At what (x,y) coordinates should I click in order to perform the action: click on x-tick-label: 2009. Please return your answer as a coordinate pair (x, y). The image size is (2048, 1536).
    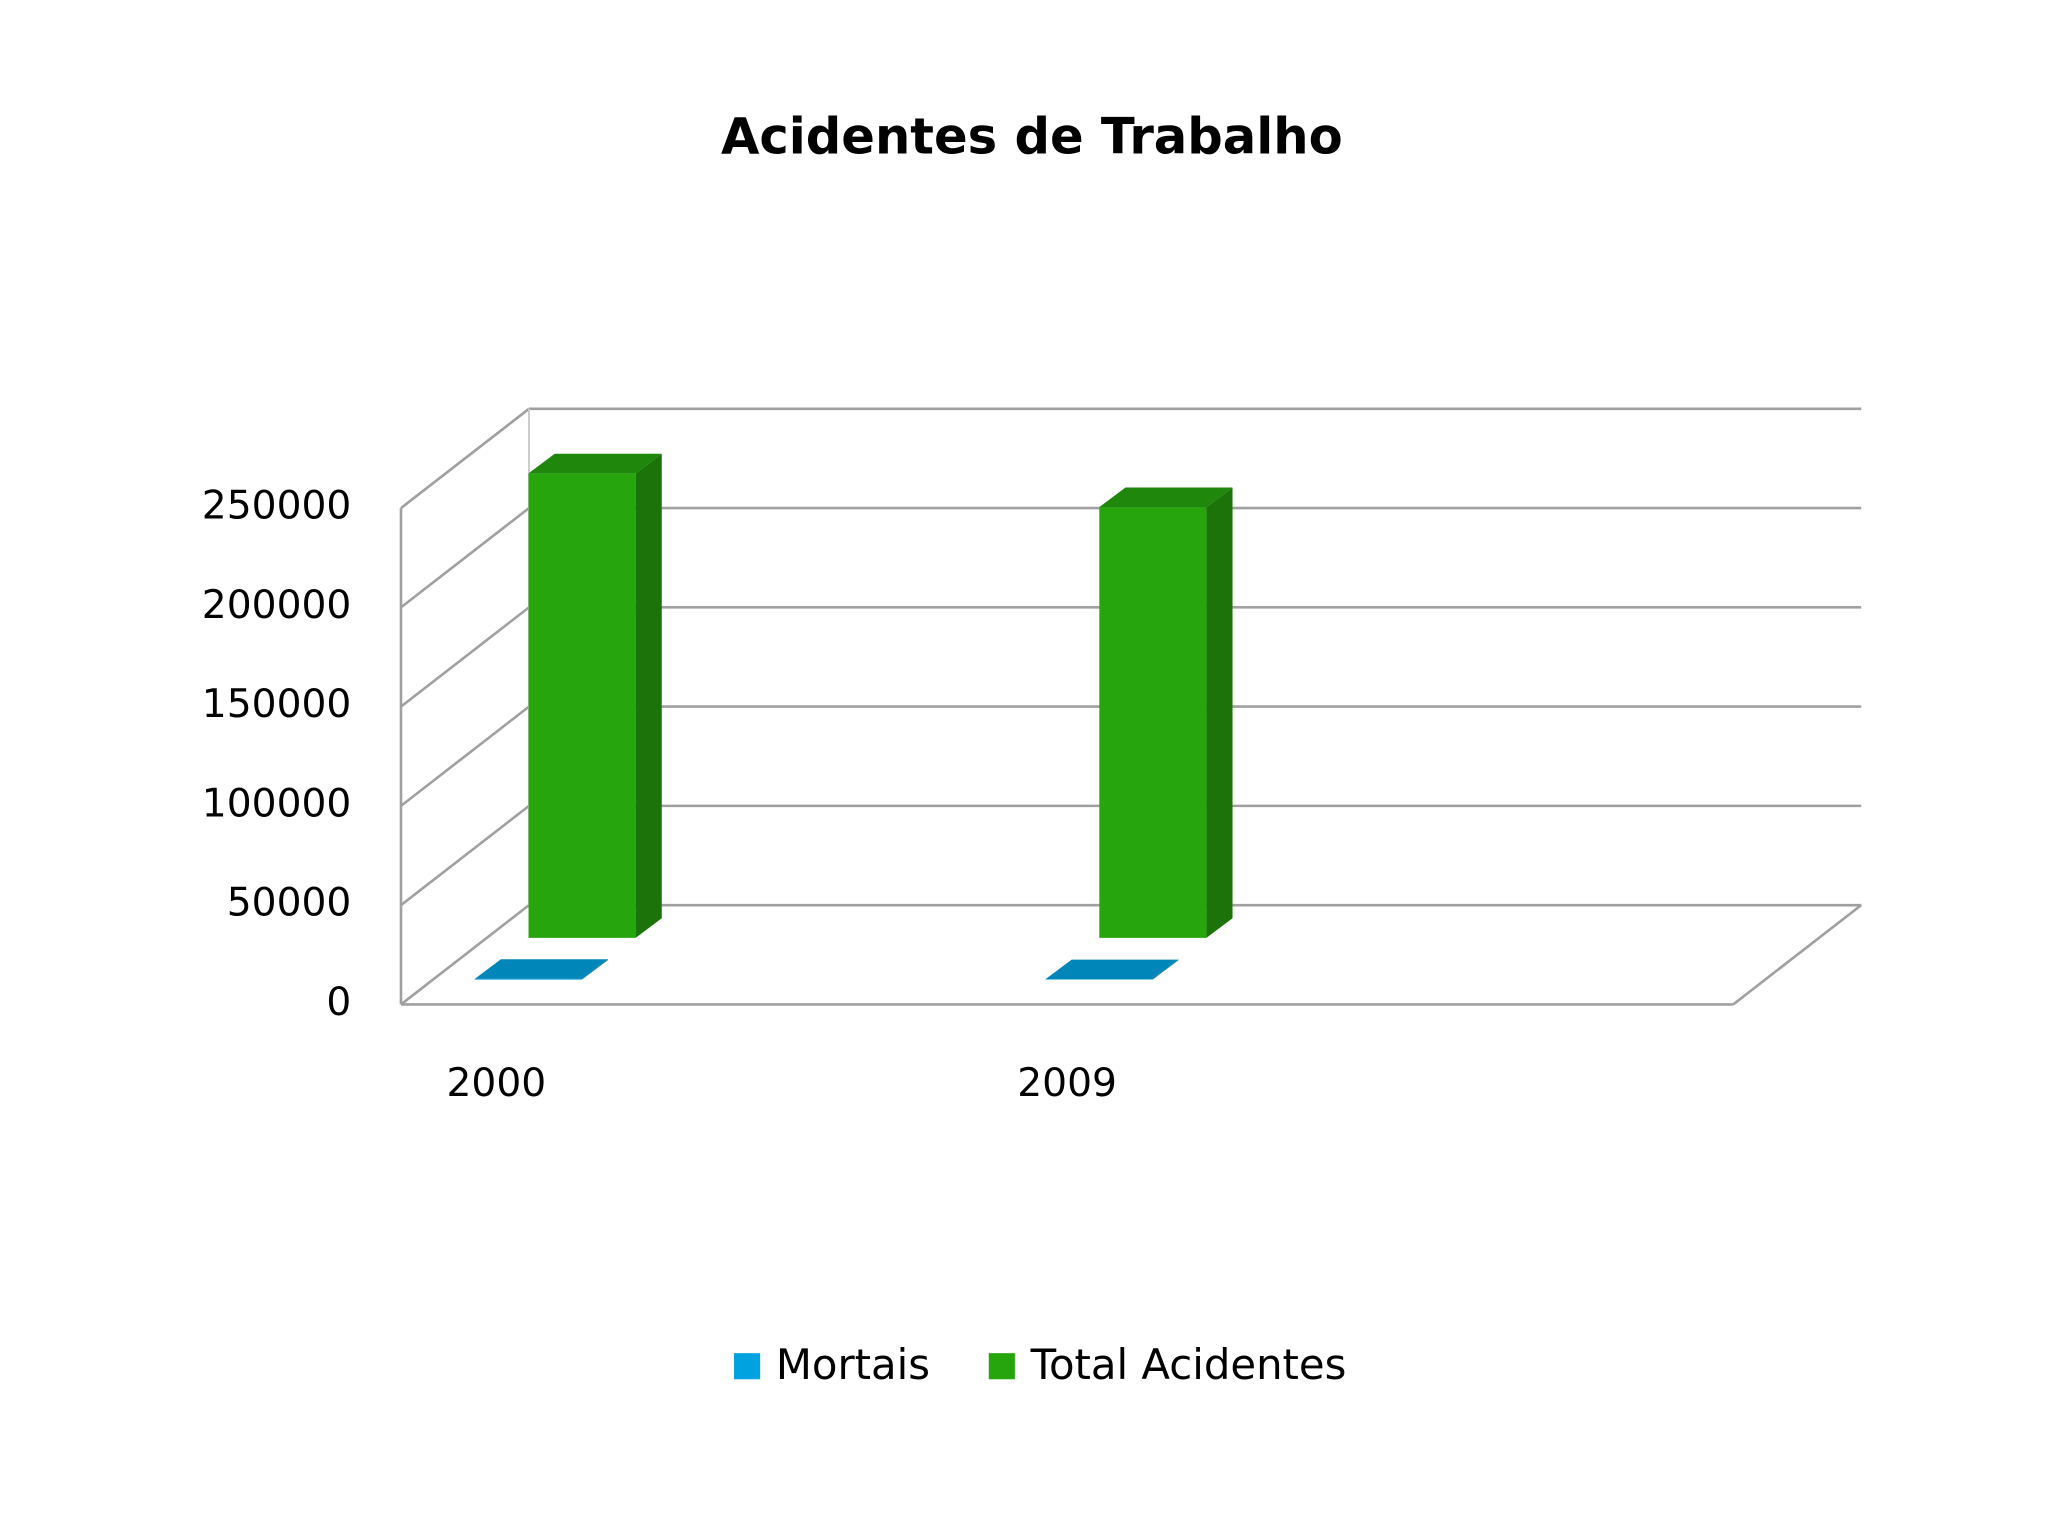
    Looking at the image, I should click on (1067, 1083).